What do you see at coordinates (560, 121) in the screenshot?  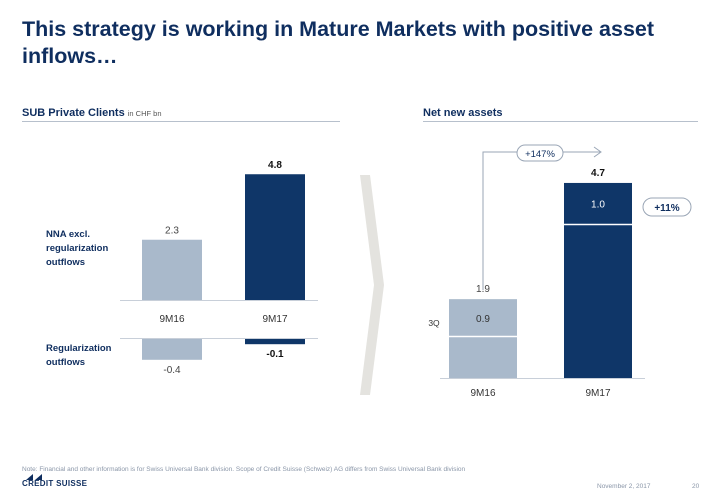 I see `right-heading-rule` at bounding box center [560, 121].